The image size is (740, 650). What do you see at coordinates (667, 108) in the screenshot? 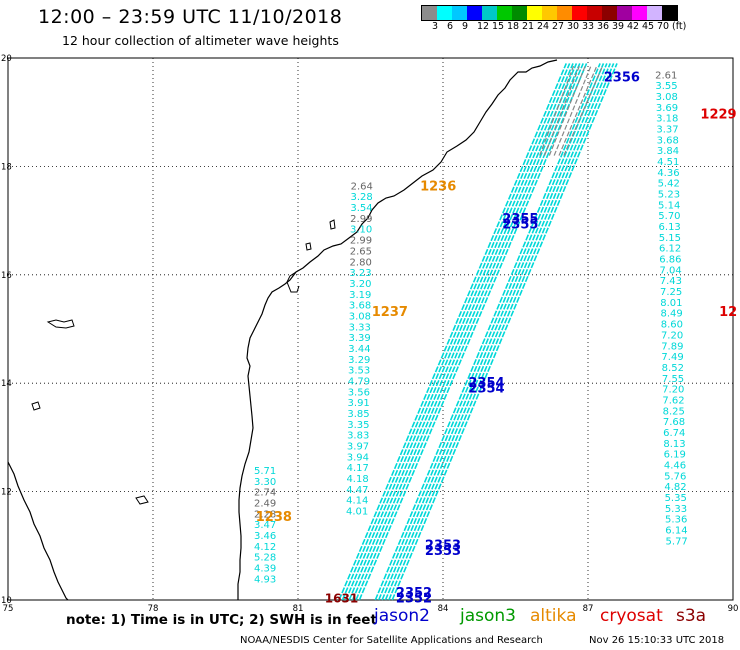
I see `wave-height-value: 3.69` at bounding box center [667, 108].